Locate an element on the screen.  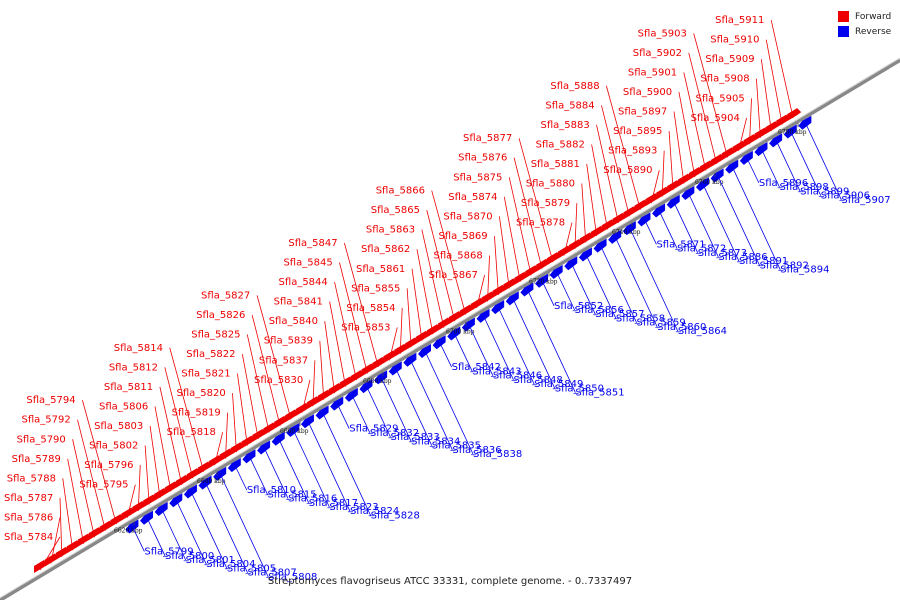
legend-forward-label: Forward is located at coordinates (873, 16).